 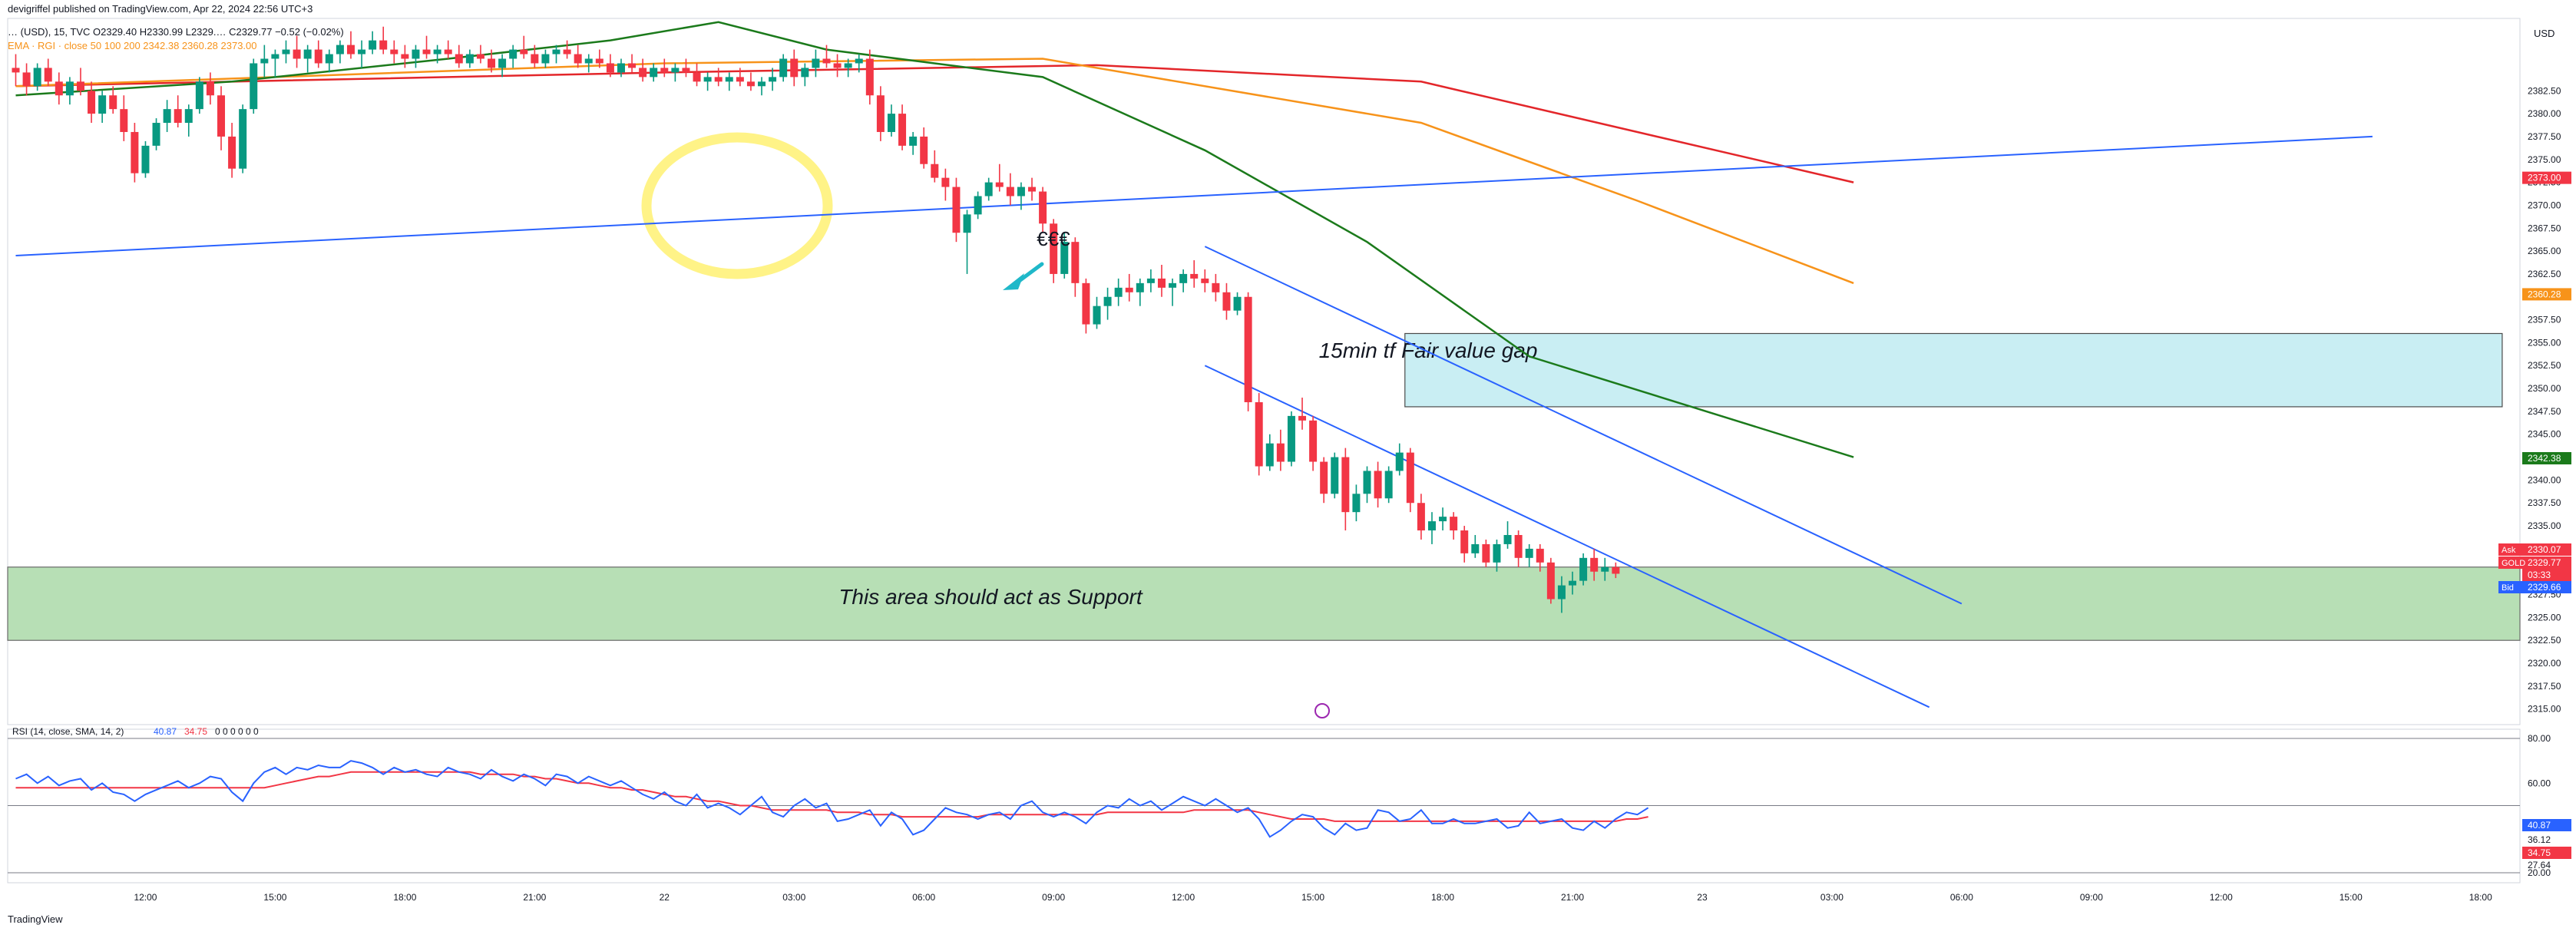 What do you see at coordinates (2480, 897) in the screenshot?
I see `time-tick-label: 18:00` at bounding box center [2480, 897].